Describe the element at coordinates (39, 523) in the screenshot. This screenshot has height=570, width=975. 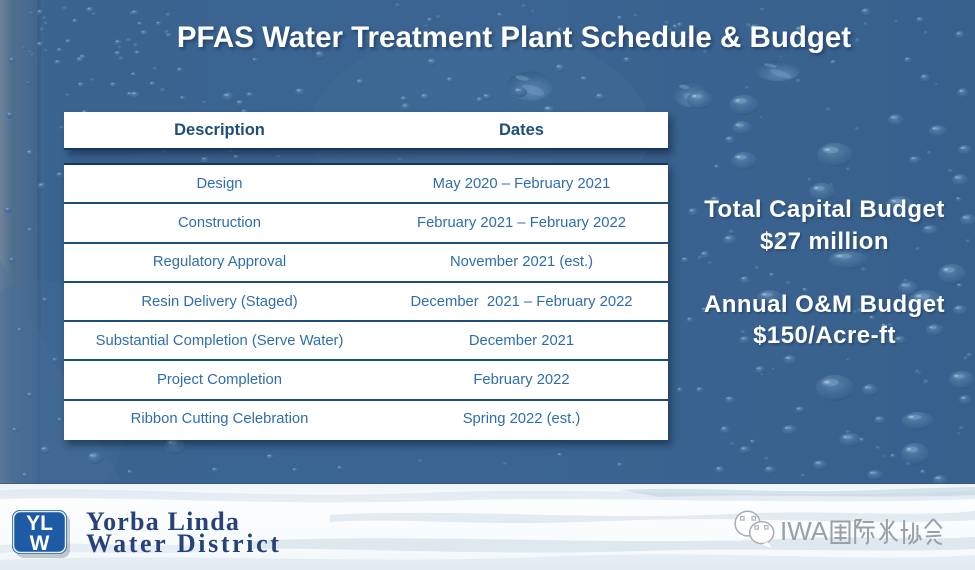
I see `svg-text: YL` at that location.